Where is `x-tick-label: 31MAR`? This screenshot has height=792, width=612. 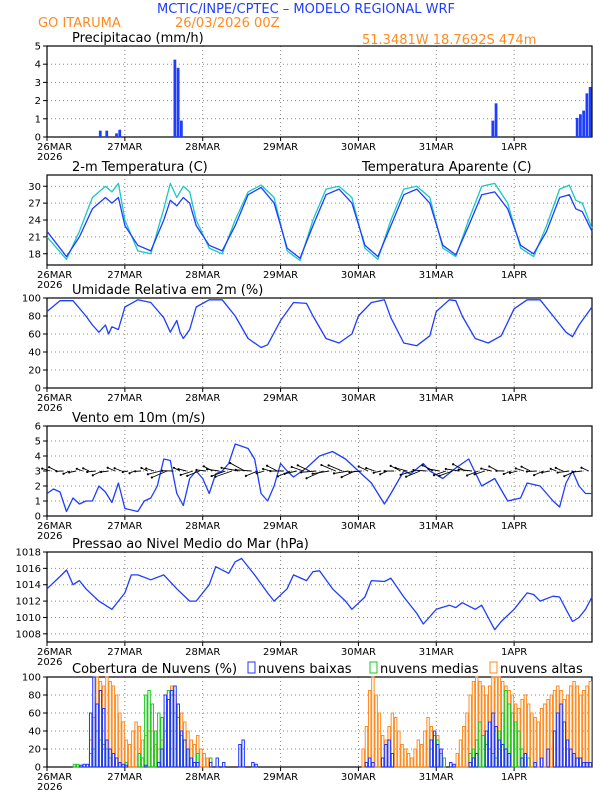
x-tick-label: 31MAR is located at coordinates (436, 526).